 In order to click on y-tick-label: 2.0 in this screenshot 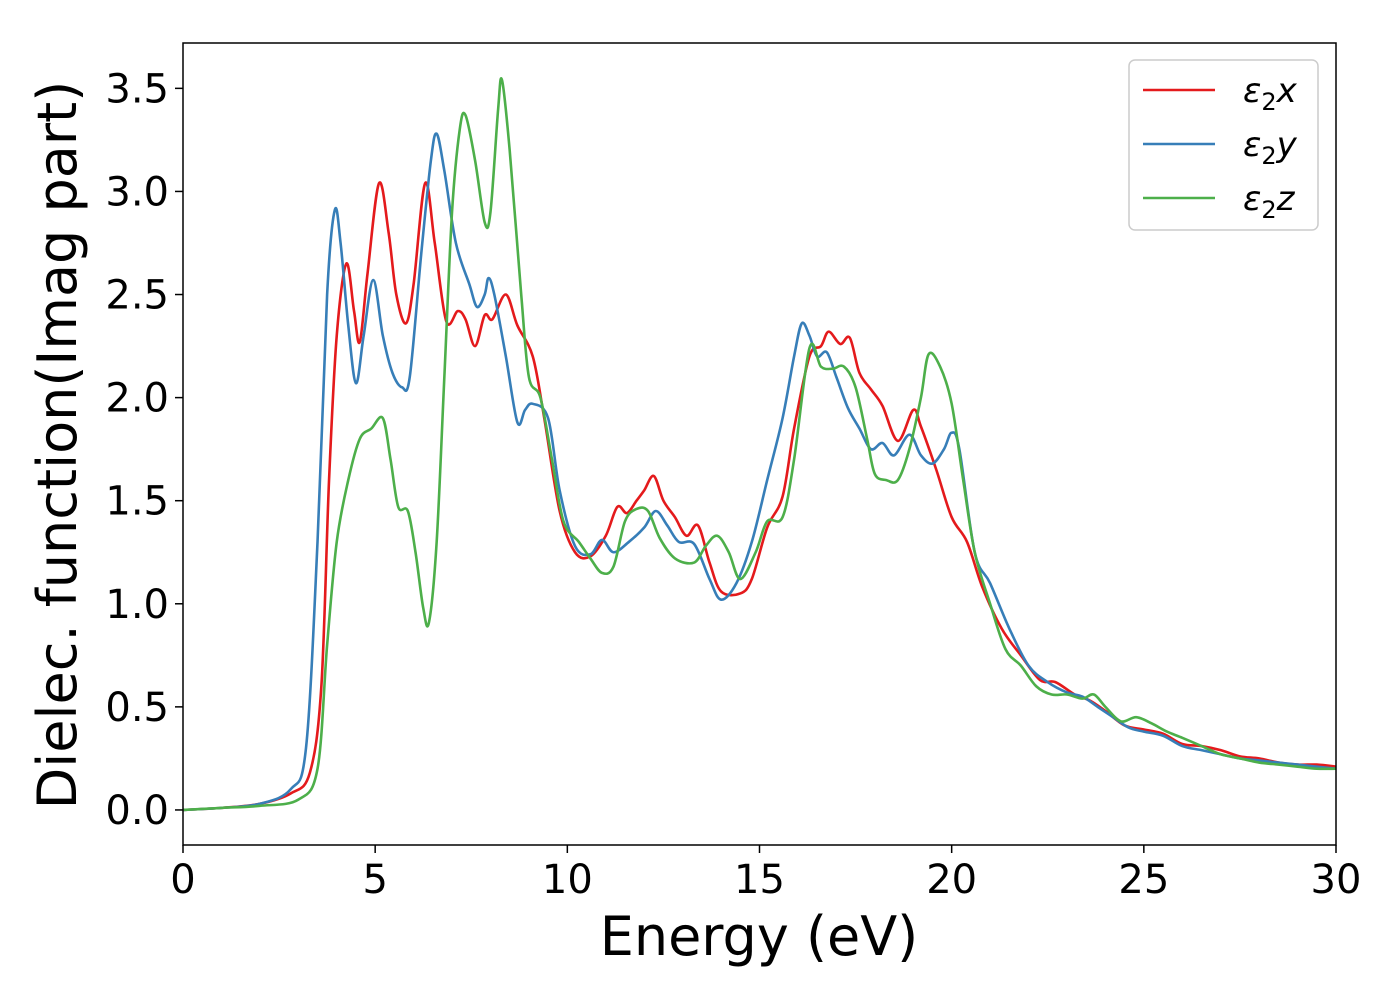, I will do `click(137, 399)`.